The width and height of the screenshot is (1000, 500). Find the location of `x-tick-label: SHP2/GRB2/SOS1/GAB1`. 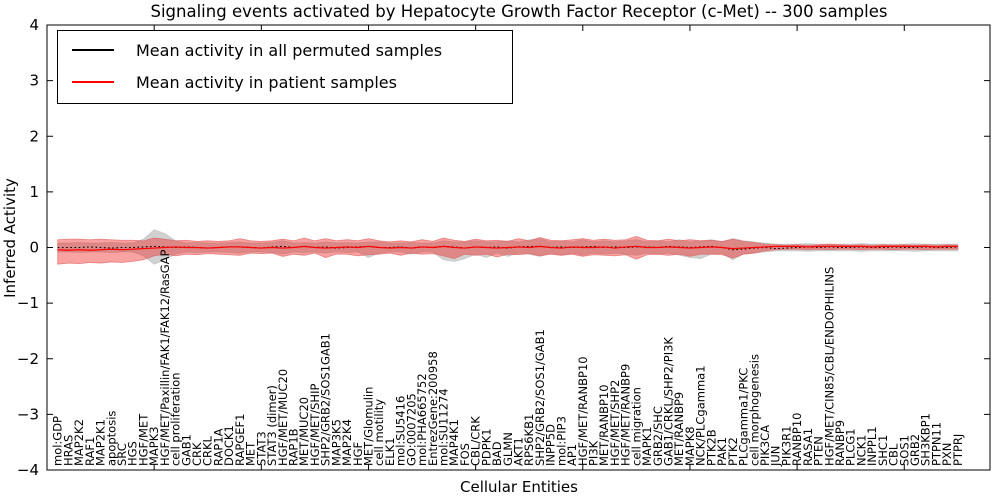

x-tick-label: SHP2/GRB2/SOS1/GAB1 is located at coordinates (540, 397).